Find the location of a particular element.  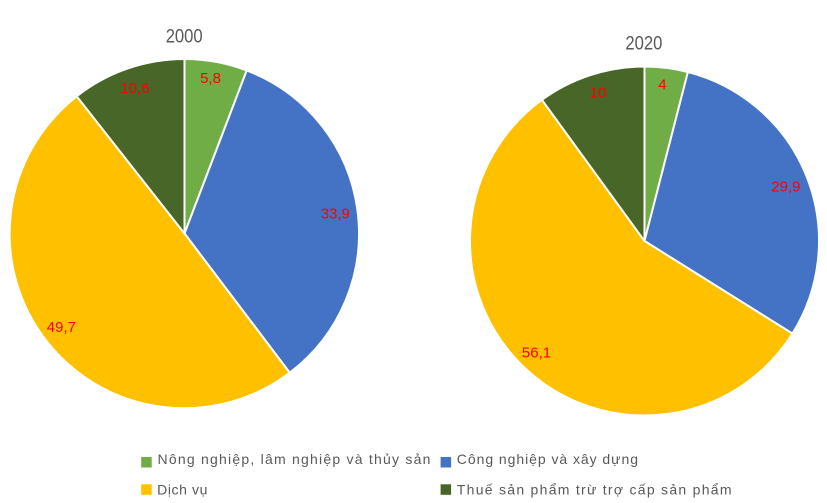

svg-text: 33,9 is located at coordinates (335, 214).